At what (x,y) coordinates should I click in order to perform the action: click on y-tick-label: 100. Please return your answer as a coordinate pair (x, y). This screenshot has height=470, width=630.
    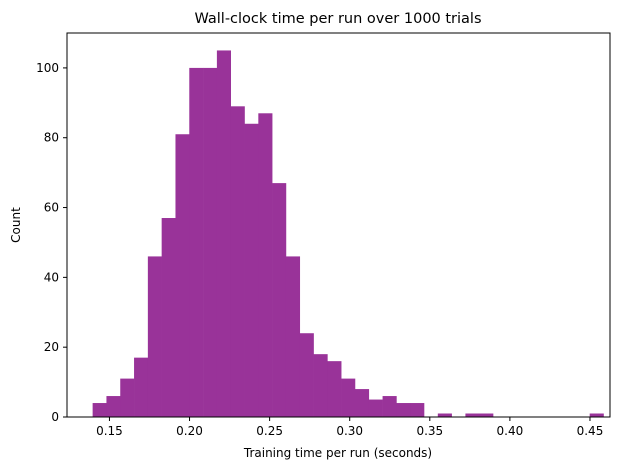
    Looking at the image, I should click on (47, 68).